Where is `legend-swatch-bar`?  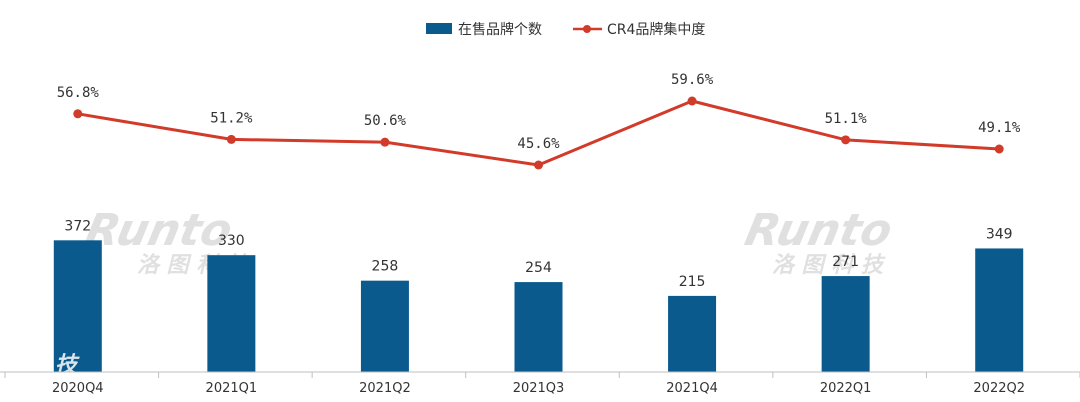 legend-swatch-bar is located at coordinates (439, 28).